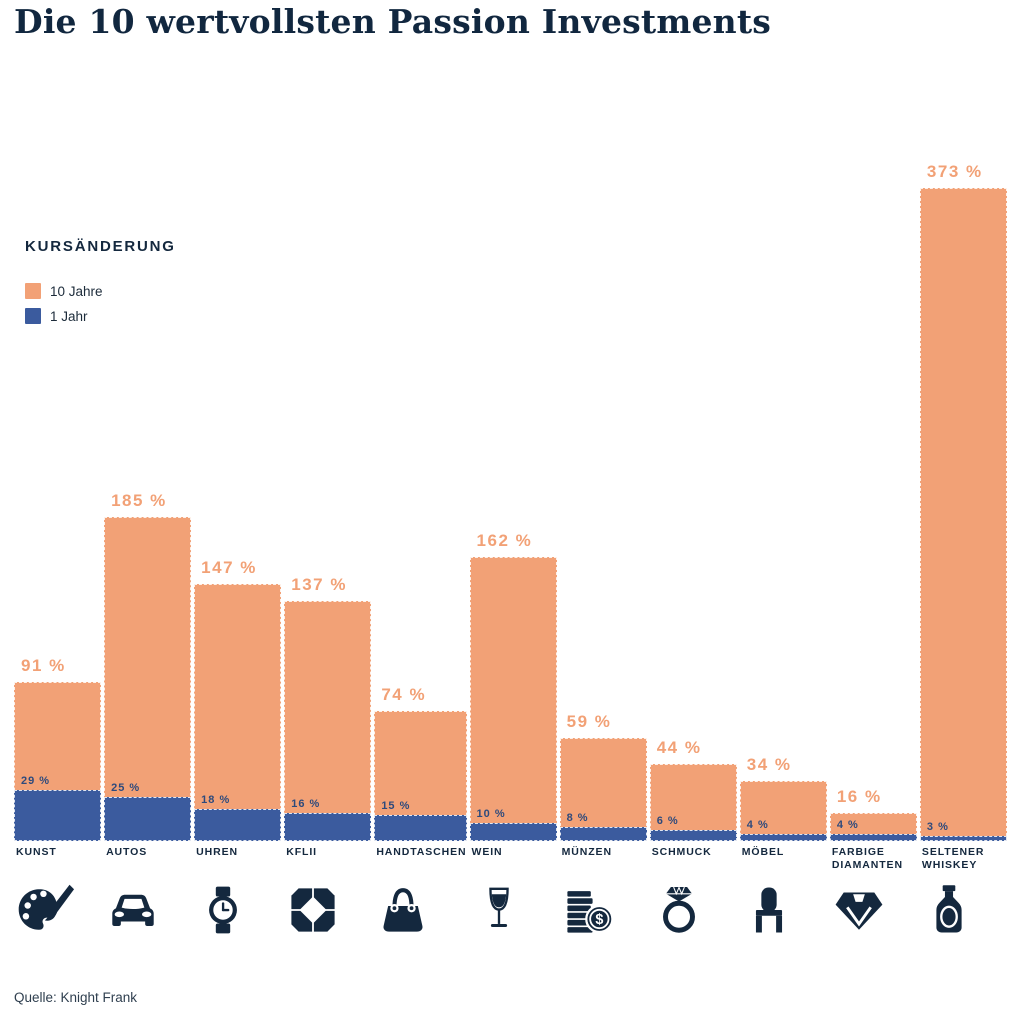 Image resolution: width=1021 pixels, height=1024 pixels. Describe the element at coordinates (783, 811) in the screenshot. I see `bar-10y-moebel` at that location.